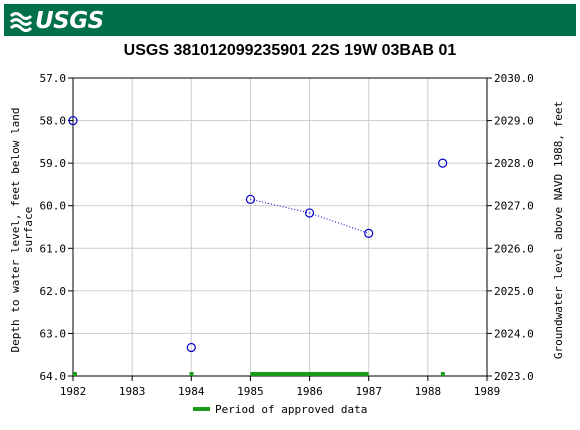 This screenshot has width=580, height=430. Describe the element at coordinates (487, 391) in the screenshot. I see `x-tick-label: 1989` at that location.